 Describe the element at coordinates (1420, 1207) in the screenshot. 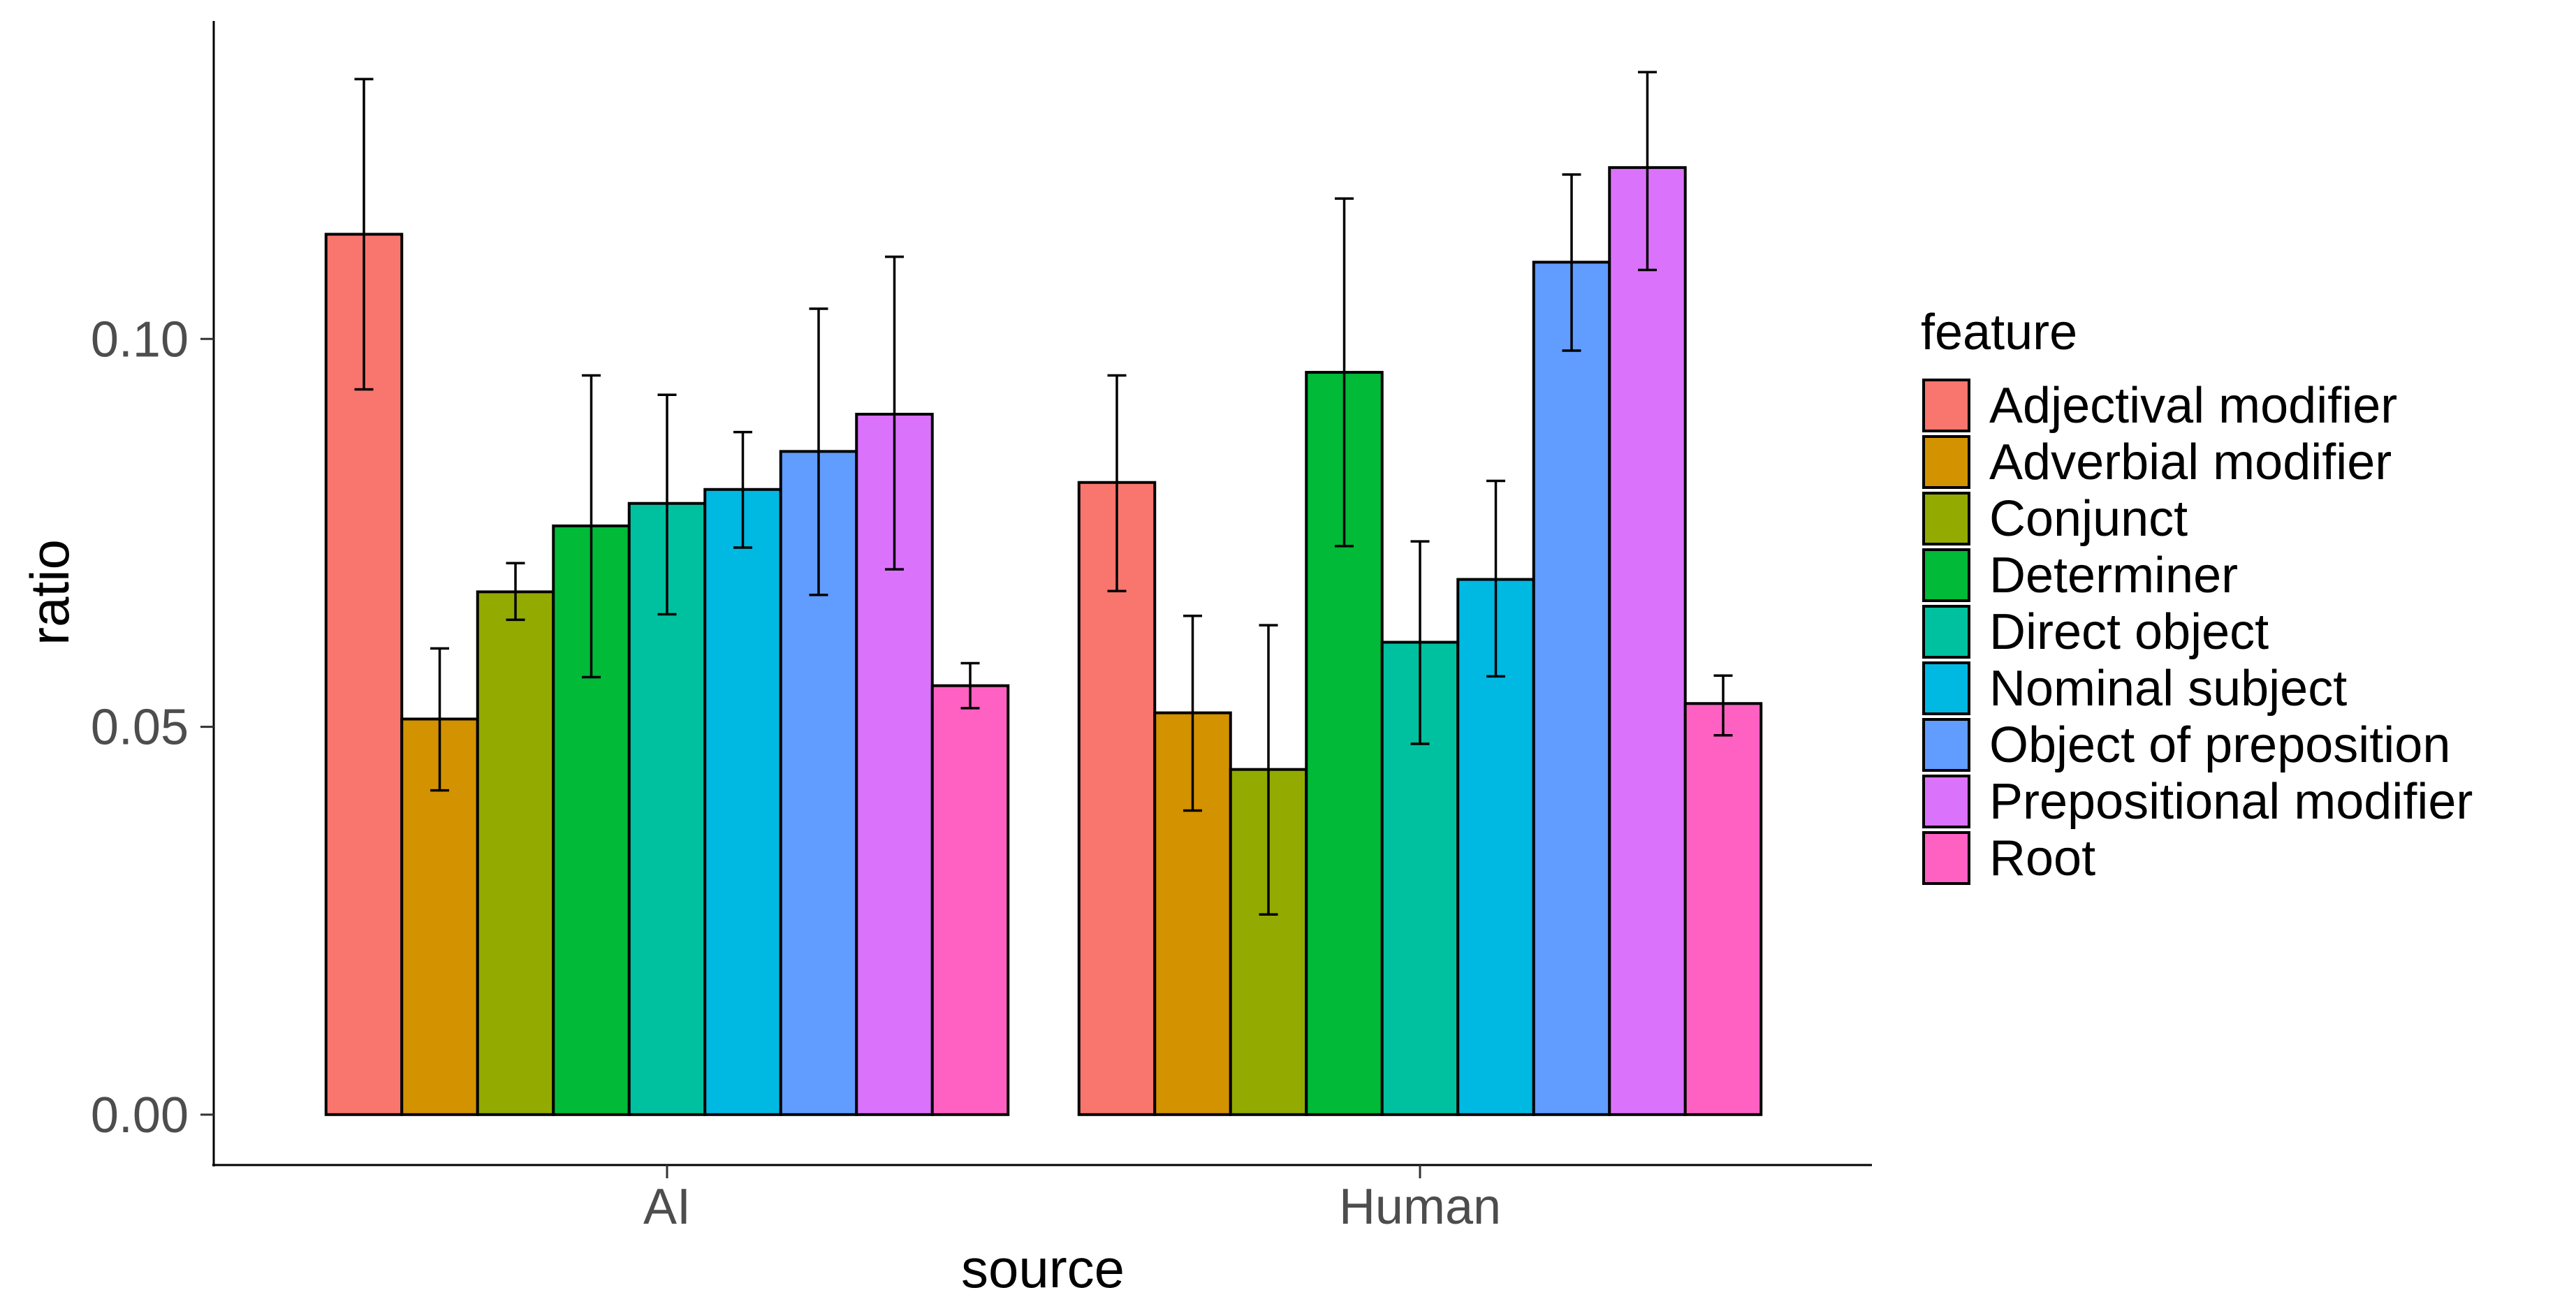

I see `x-tick-label-human: Human` at that location.